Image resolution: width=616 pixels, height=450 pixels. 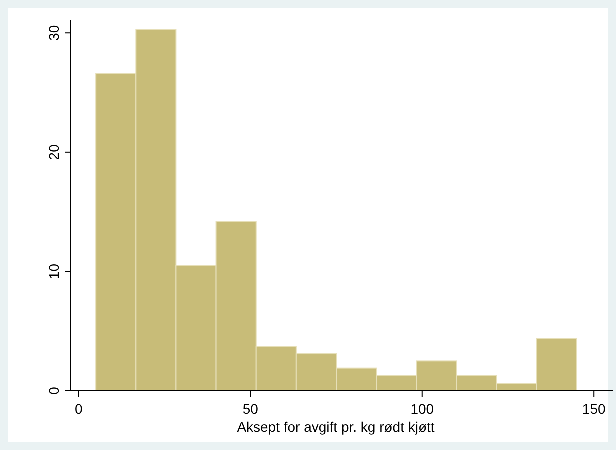 I want to click on x-tick-label: 150, so click(x=594, y=409).